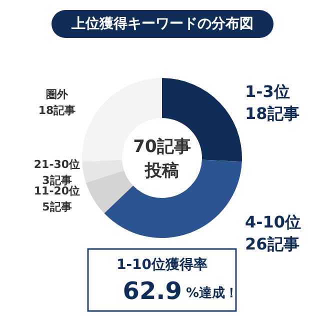 This screenshot has width=325, height=336. What do you see at coordinates (57, 95) in the screenshot?
I see `slice-label: 圏外` at bounding box center [57, 95].